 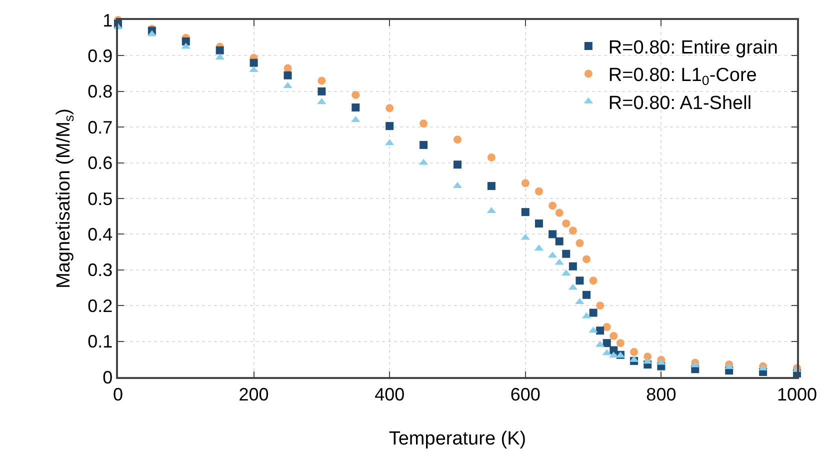 What do you see at coordinates (661, 394) in the screenshot?
I see `x-tick-label: 800` at bounding box center [661, 394].